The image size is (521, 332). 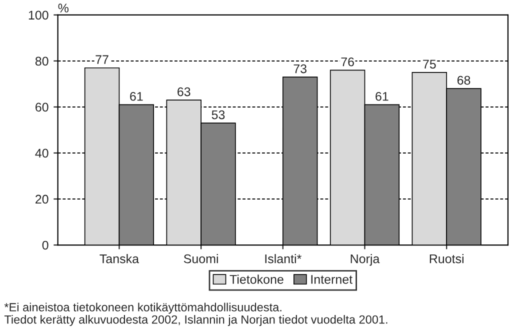 I want to click on y-tick-label: 40, so click(x=41, y=153).